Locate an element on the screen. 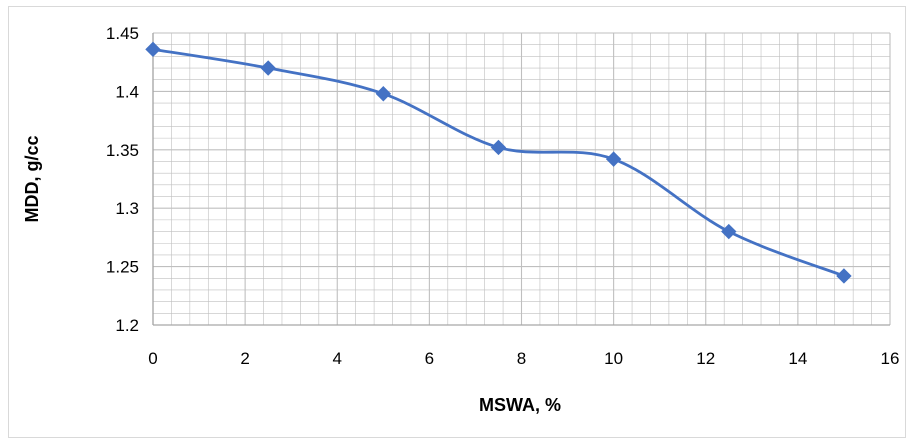  y-tick-labels: 1.2 1.25 1.3 1.35 1.4 1.45 is located at coordinates (122, 179).